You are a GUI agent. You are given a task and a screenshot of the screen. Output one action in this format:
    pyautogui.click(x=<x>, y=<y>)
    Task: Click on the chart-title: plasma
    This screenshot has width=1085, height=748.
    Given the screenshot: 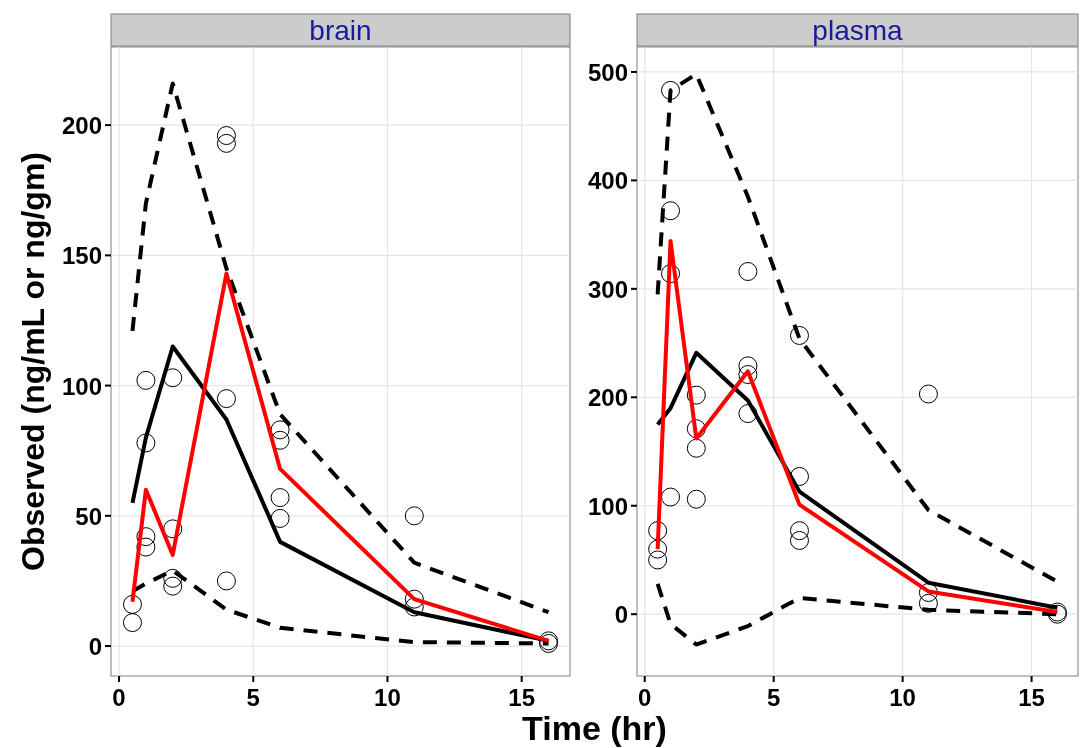 What is the action you would take?
    pyautogui.click(x=858, y=30)
    